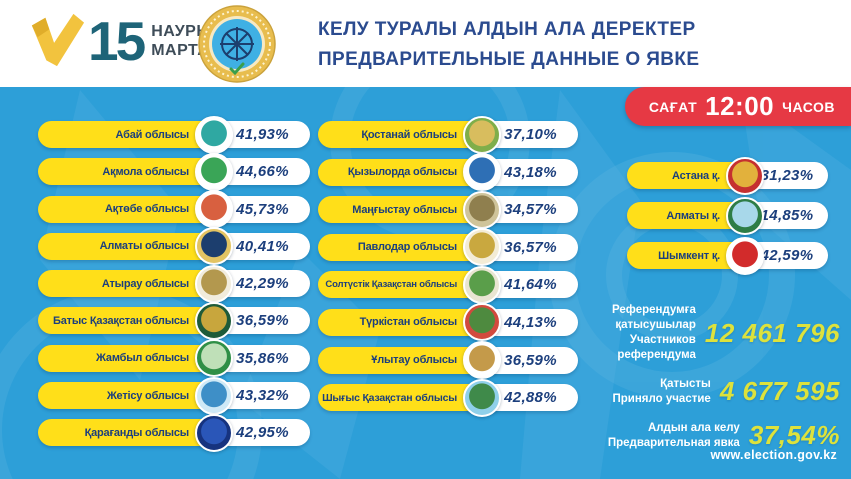 The image size is (851, 479). Describe the element at coordinates (530, 398) in the screenshot. I see `region-turnout-value: 42,88%` at that location.